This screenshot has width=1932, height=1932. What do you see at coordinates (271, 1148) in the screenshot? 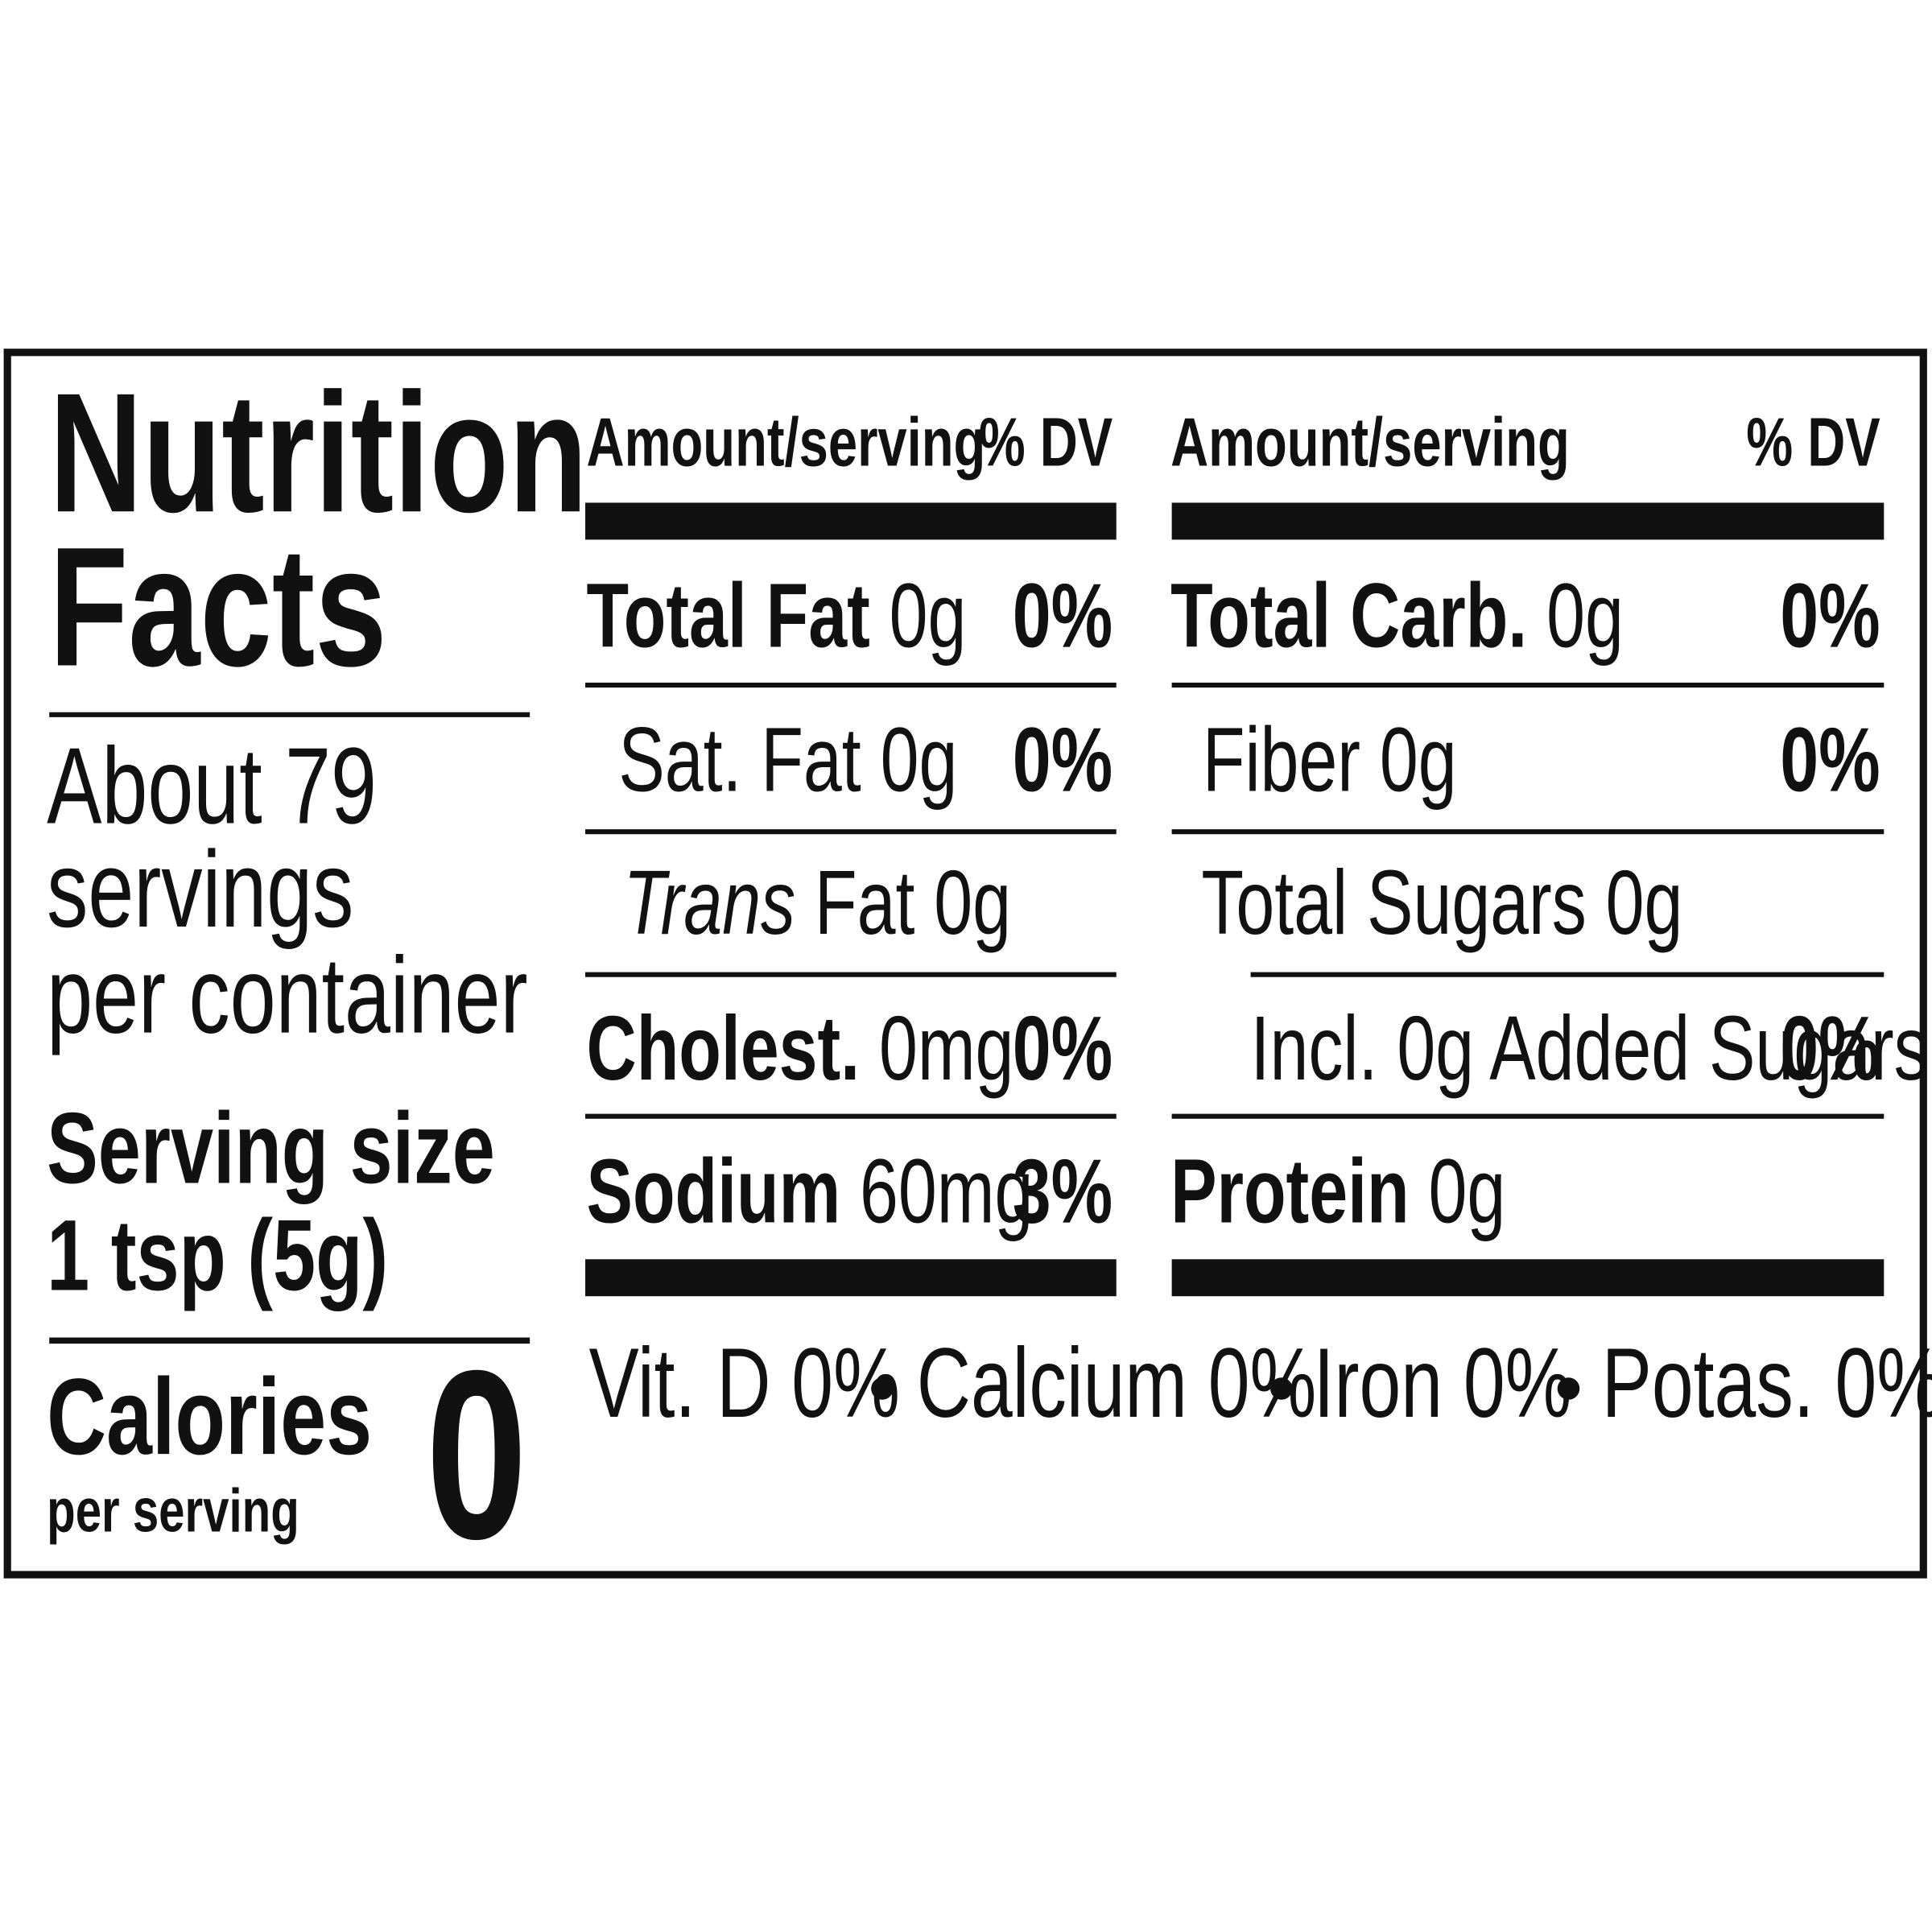
I see `serving-size-label: Serving size` at bounding box center [271, 1148].